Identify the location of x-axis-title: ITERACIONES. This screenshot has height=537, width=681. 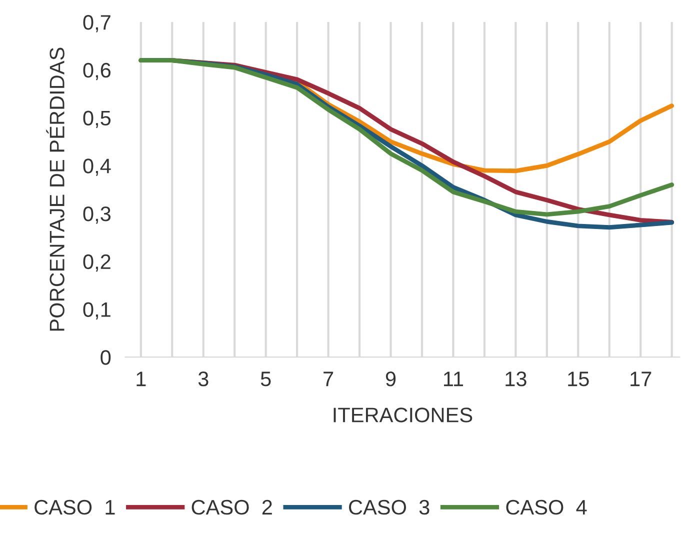
(403, 415).